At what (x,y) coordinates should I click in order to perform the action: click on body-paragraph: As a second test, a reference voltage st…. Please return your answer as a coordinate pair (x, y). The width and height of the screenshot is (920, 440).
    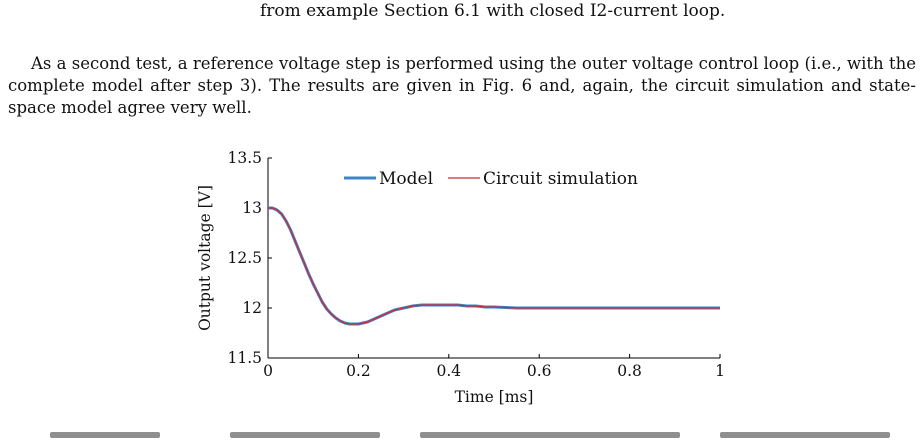
    Looking at the image, I should click on (462, 86).